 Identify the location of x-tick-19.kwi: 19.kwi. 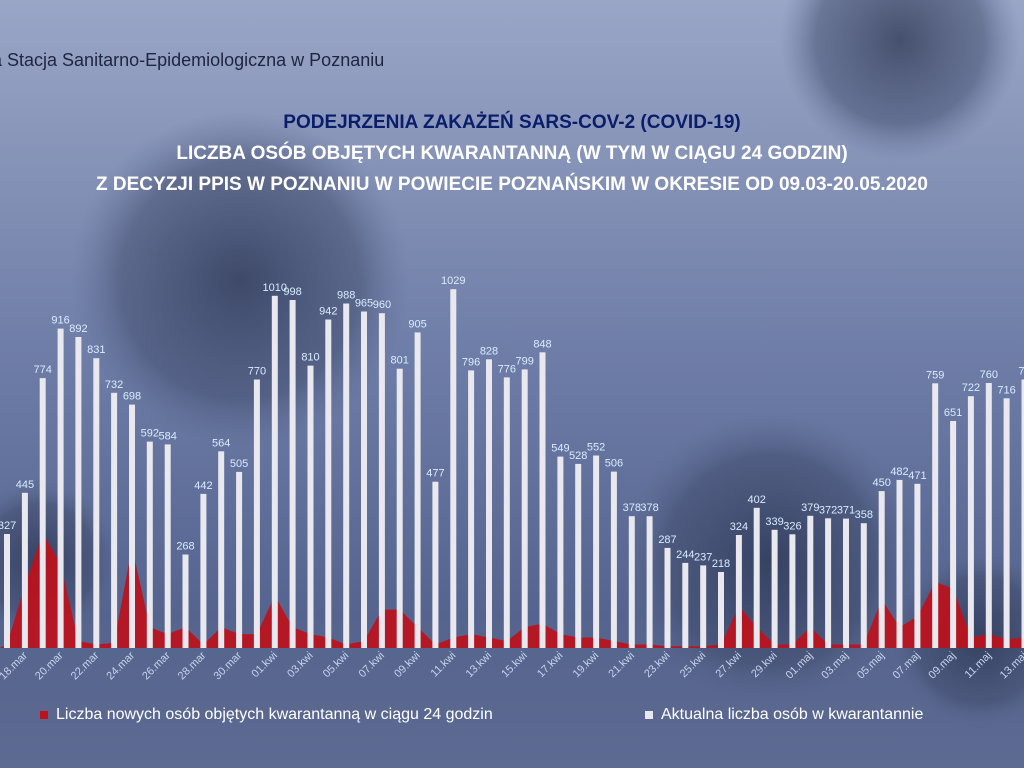
(586, 665).